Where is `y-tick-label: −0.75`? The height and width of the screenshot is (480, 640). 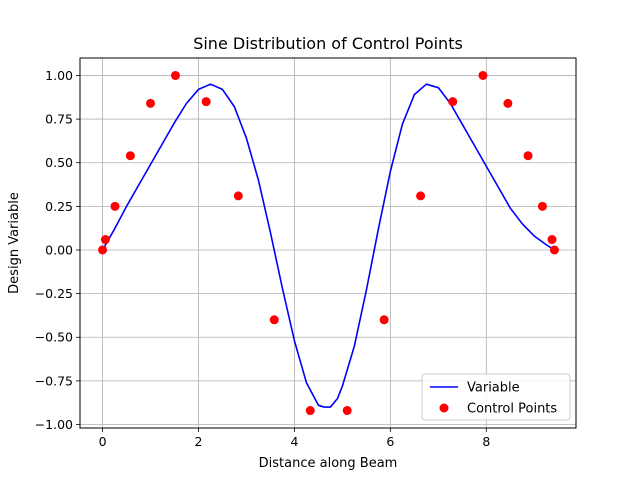
y-tick-label: −0.75 is located at coordinates (54, 380).